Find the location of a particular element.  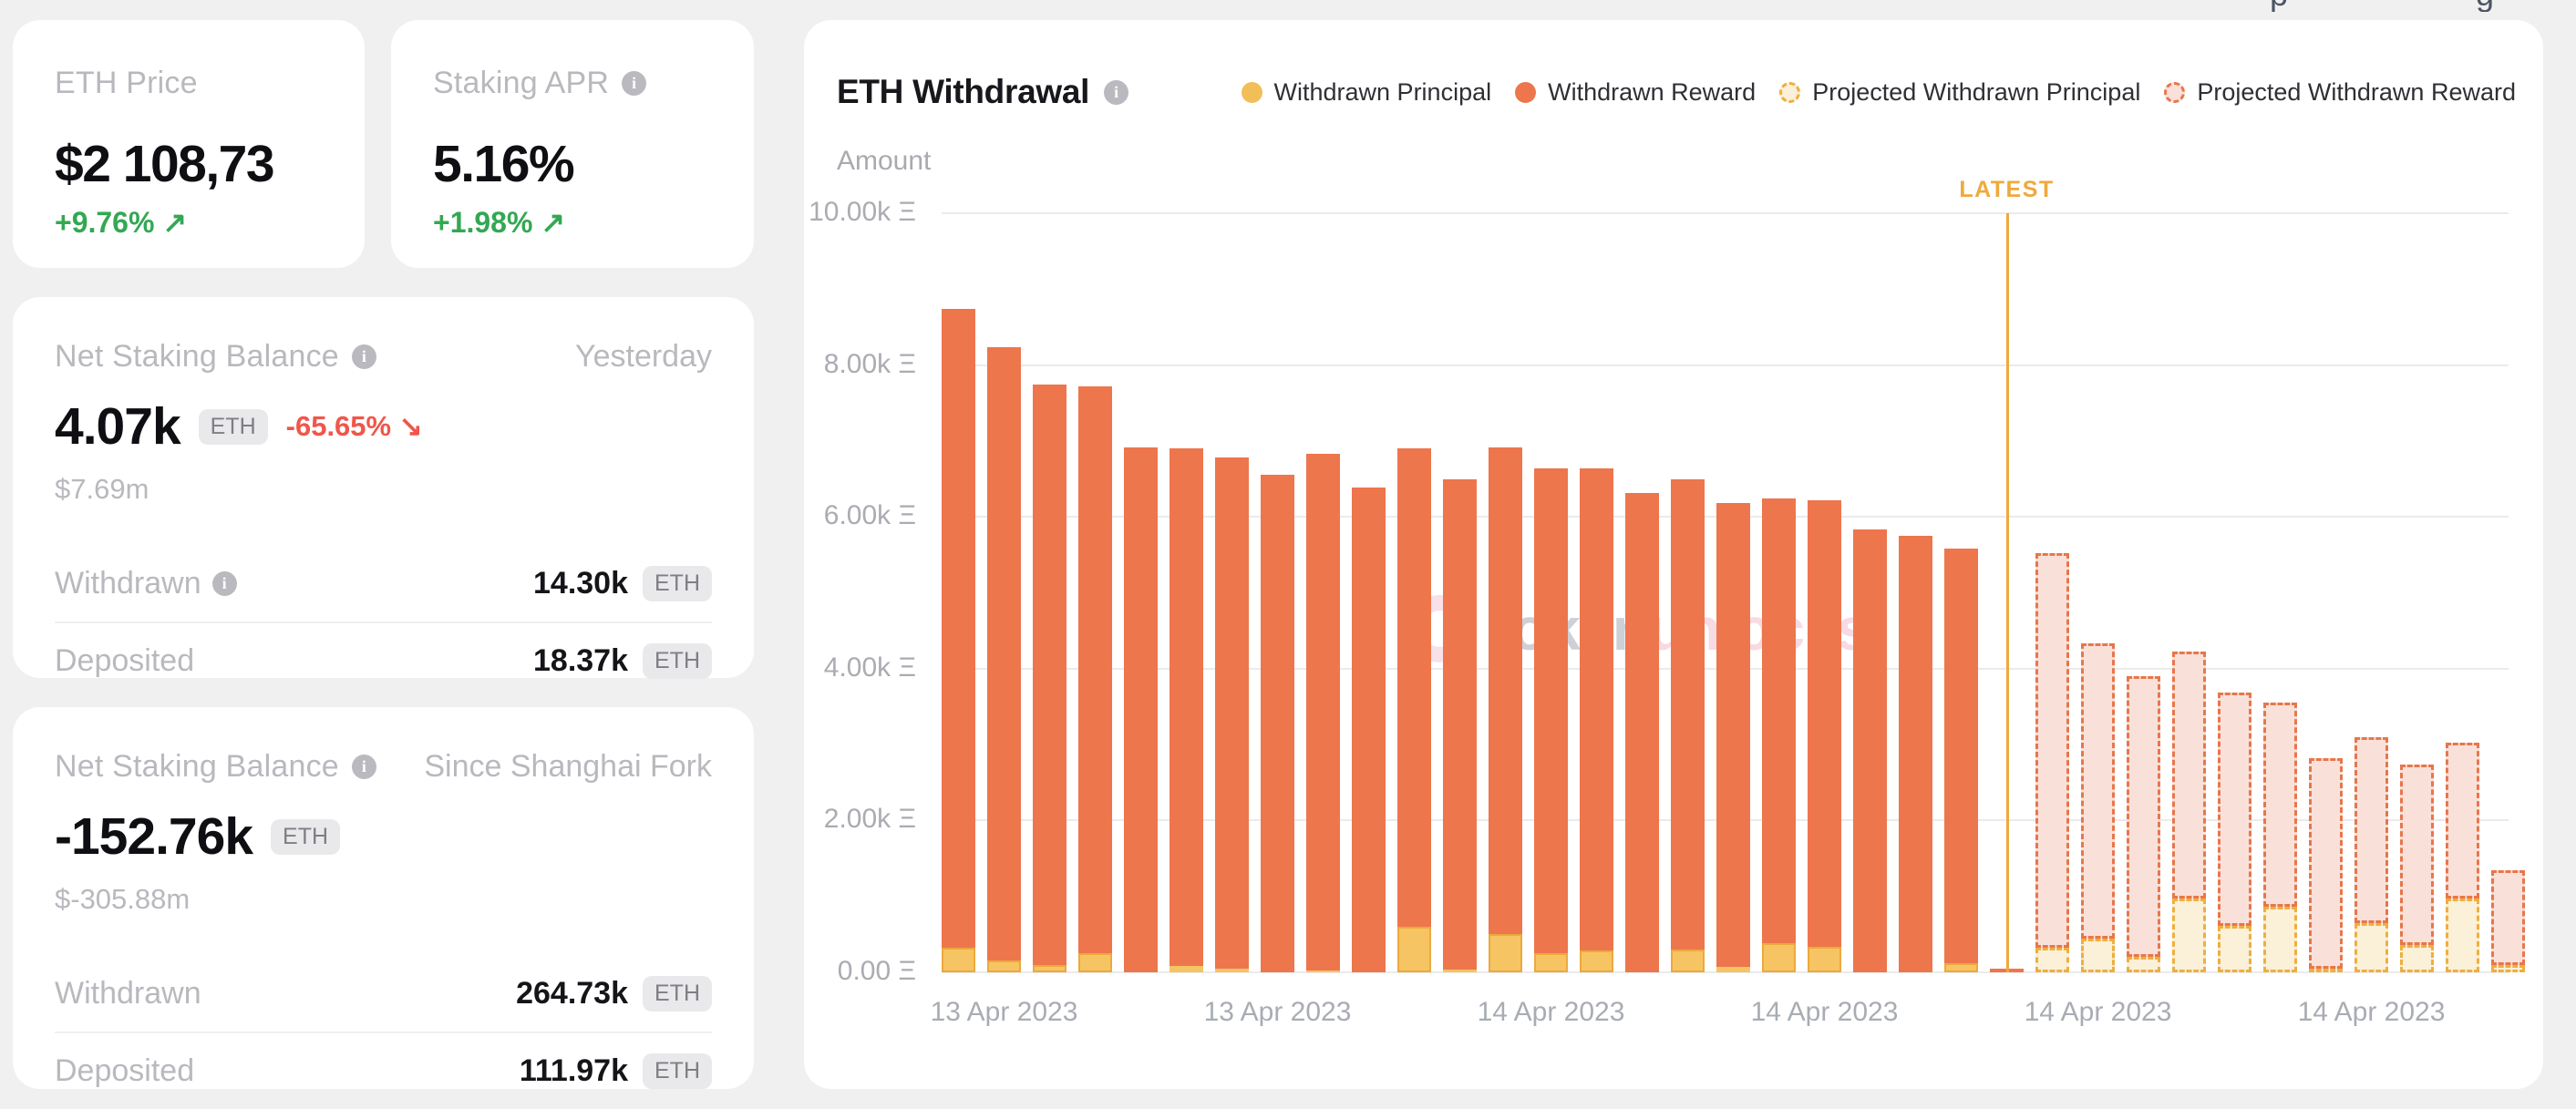

balance-usd: $7.69m is located at coordinates (102, 489).